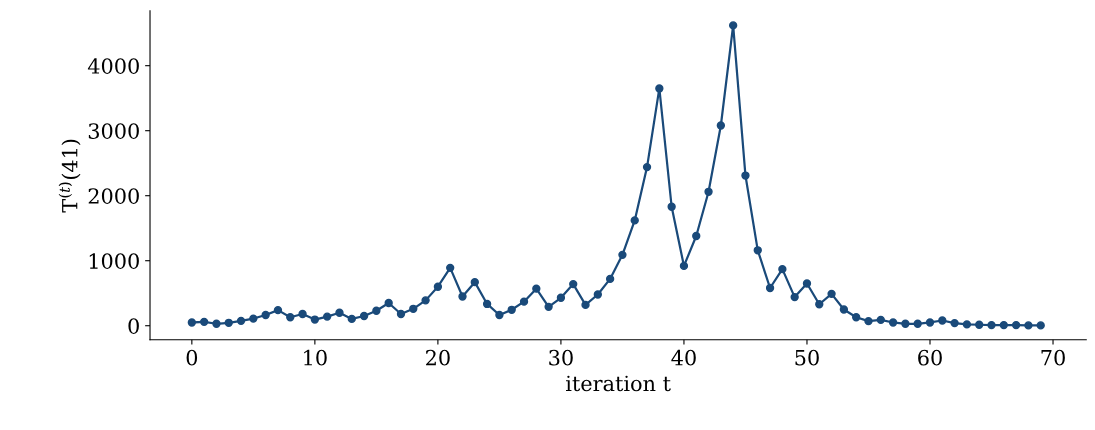 The height and width of the screenshot is (430, 1095). Describe the element at coordinates (683, 357) in the screenshot. I see `x-tick-label: 40` at that location.